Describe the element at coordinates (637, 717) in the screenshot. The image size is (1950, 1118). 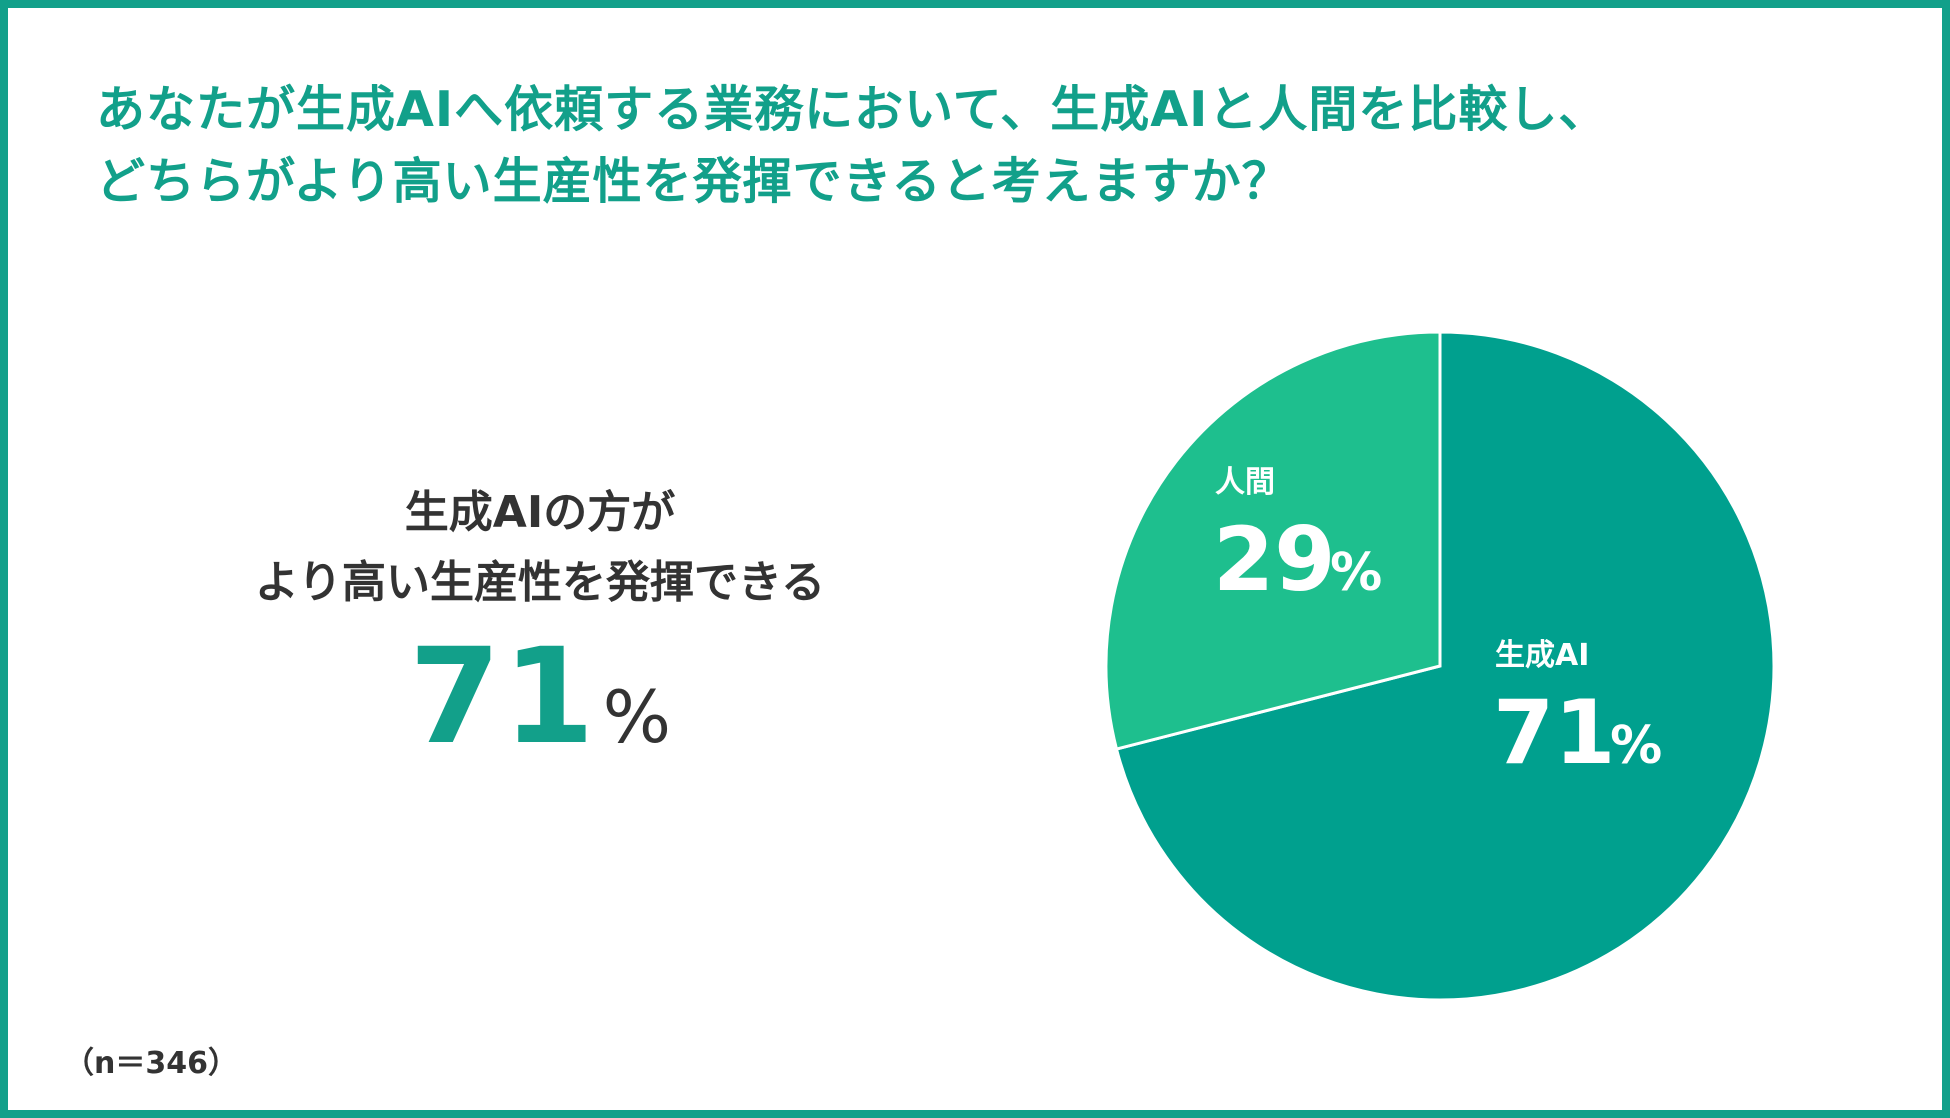
I see `headline-percentage-unit: %` at that location.